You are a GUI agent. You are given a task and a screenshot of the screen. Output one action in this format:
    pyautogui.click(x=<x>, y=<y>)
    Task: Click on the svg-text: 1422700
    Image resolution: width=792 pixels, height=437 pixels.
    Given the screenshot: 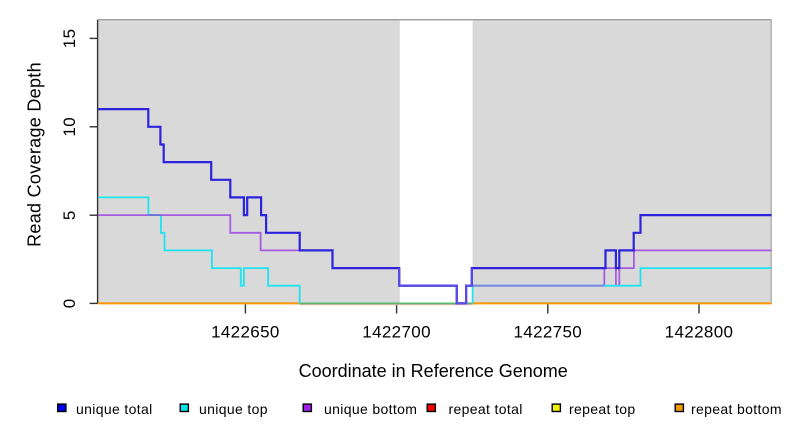 What is the action you would take?
    pyautogui.click(x=396, y=332)
    